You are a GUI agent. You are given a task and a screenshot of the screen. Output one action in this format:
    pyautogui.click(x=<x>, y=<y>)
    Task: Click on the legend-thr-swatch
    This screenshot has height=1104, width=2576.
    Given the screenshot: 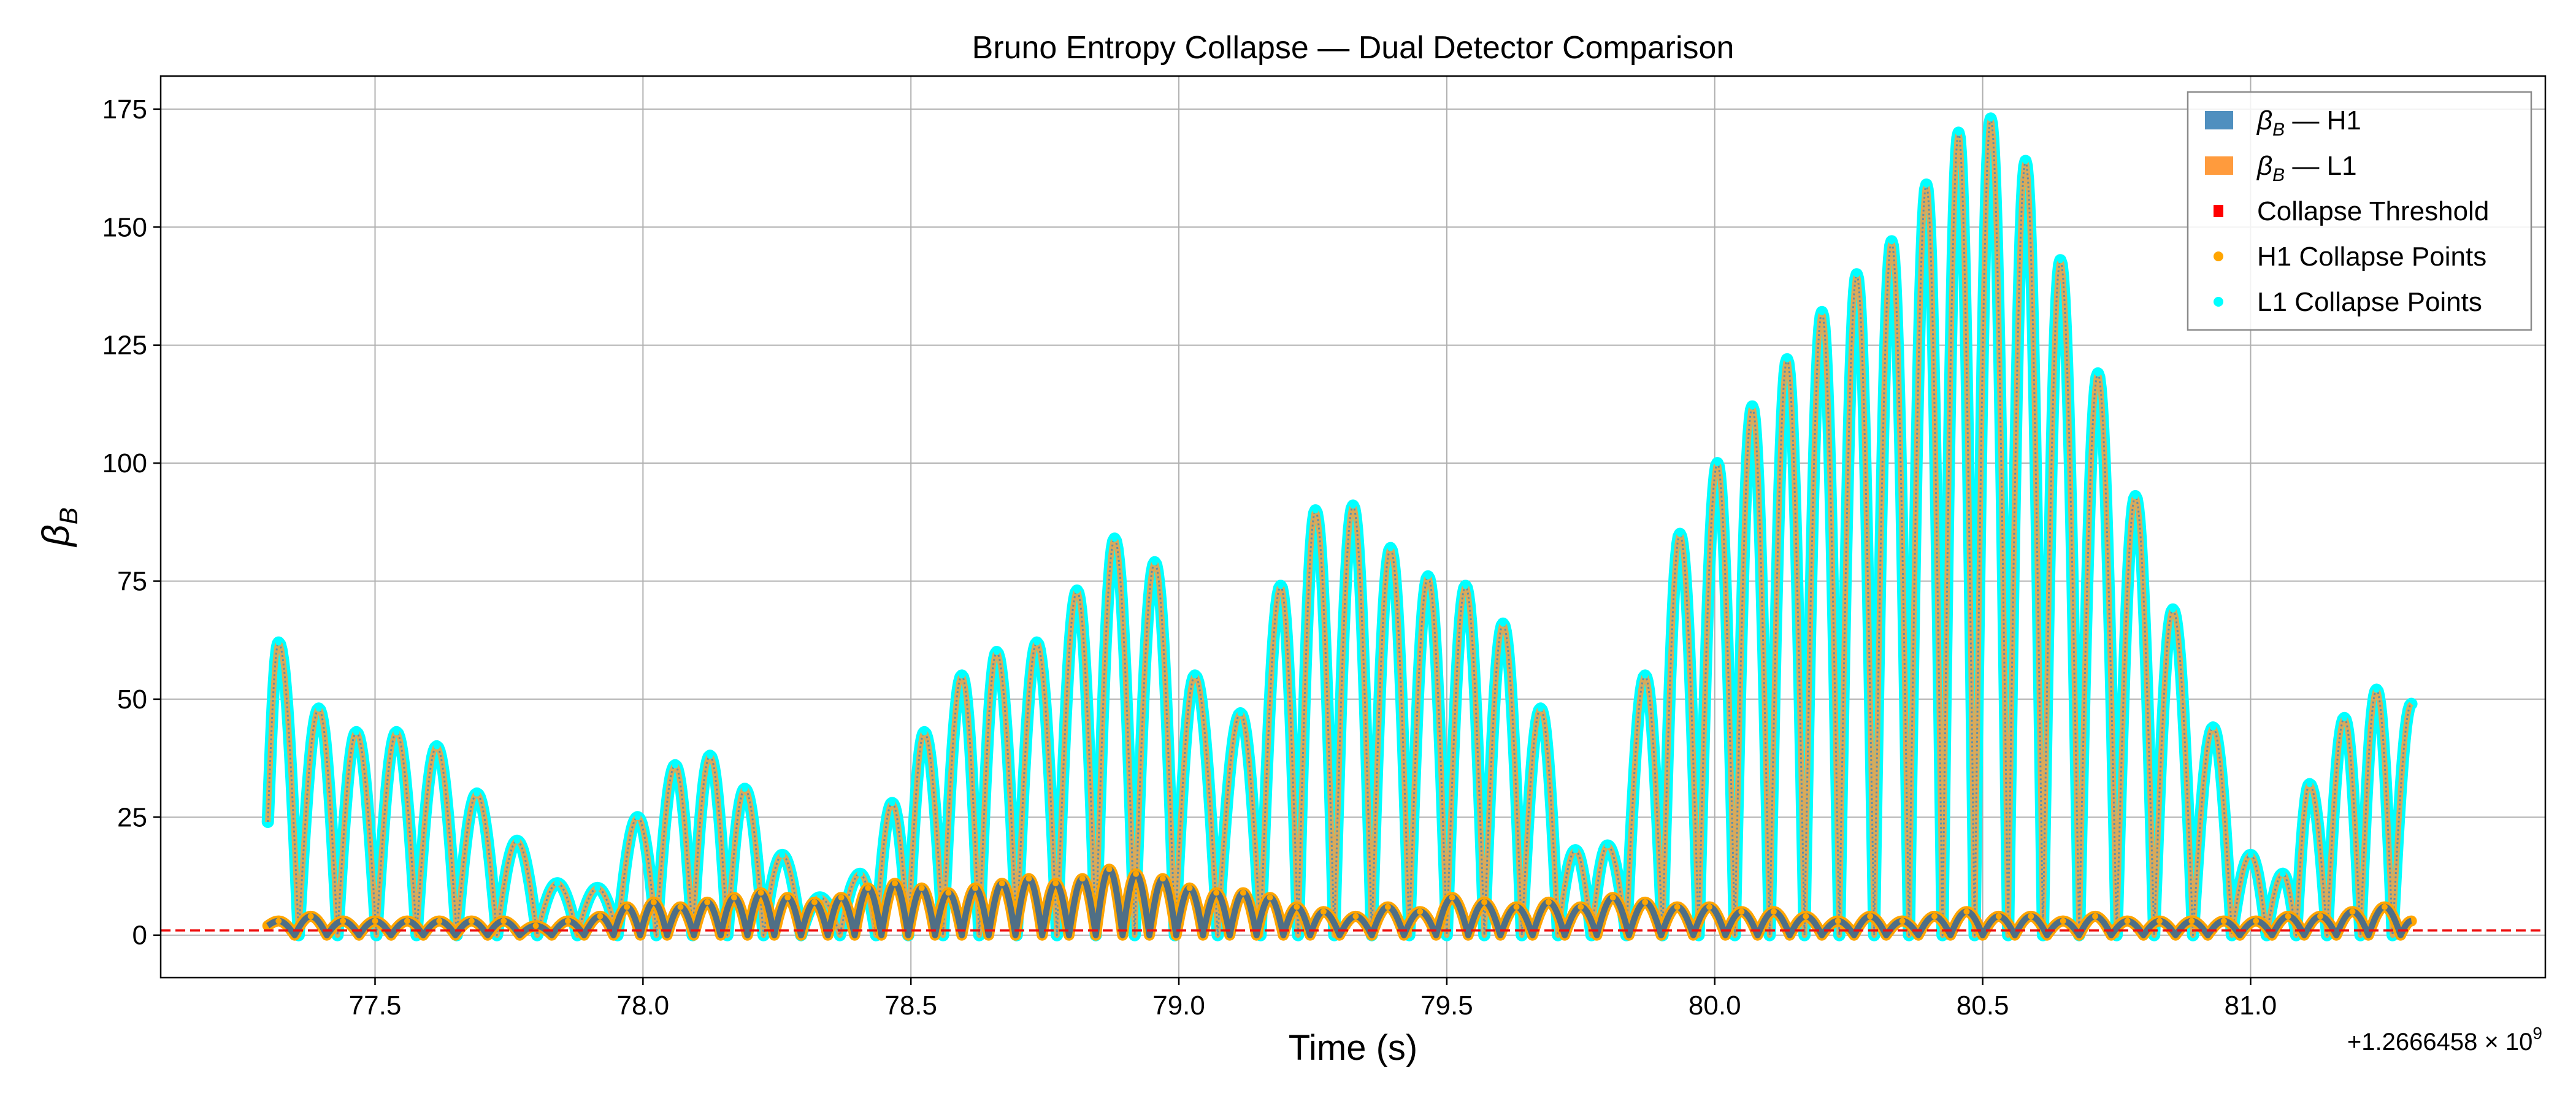 What is the action you would take?
    pyautogui.click(x=2218, y=211)
    